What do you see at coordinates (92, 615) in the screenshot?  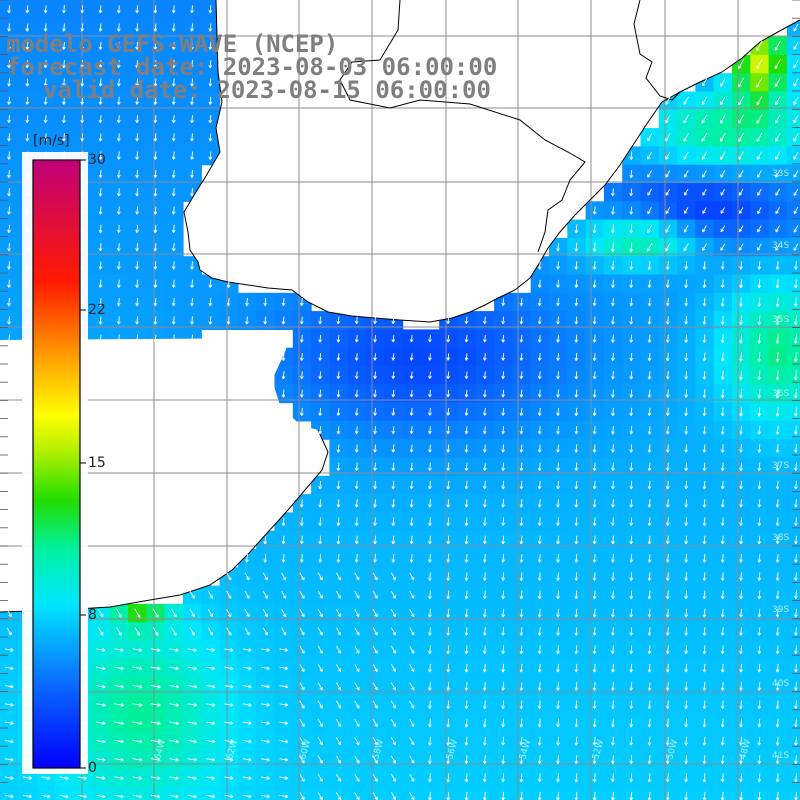 I see `colorbar-tick-label: 8` at bounding box center [92, 615].